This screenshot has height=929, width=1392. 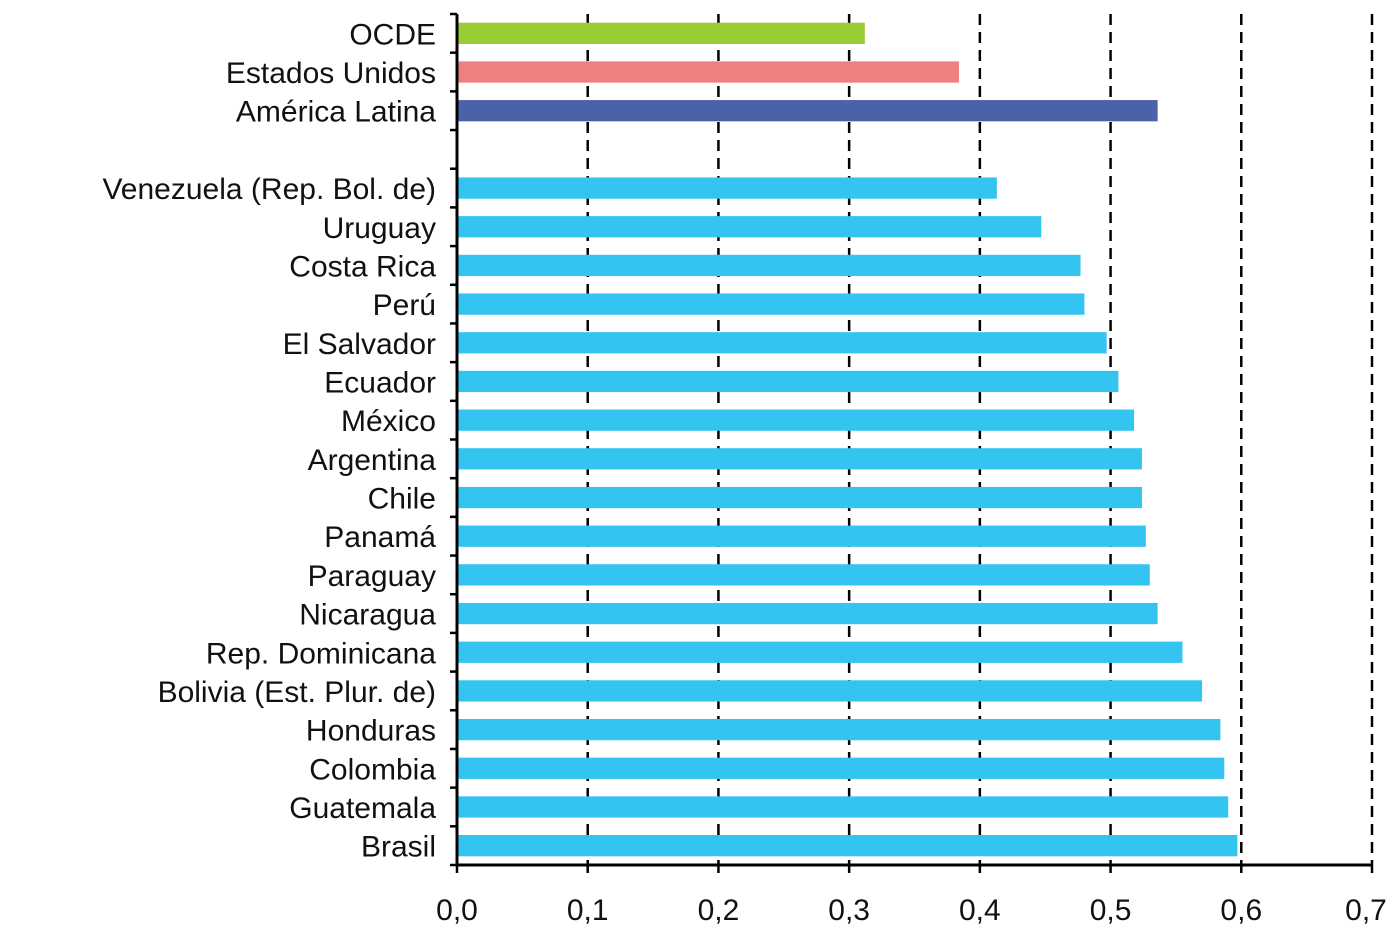 What do you see at coordinates (372, 576) in the screenshot?
I see `category-label: Paraguay` at bounding box center [372, 576].